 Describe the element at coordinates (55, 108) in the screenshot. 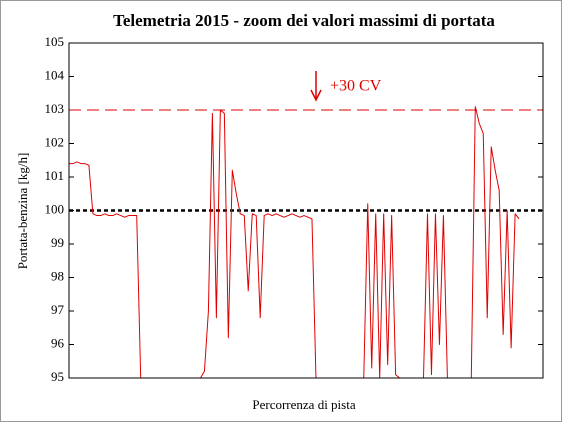

I see `y-tick-label: 103` at that location.